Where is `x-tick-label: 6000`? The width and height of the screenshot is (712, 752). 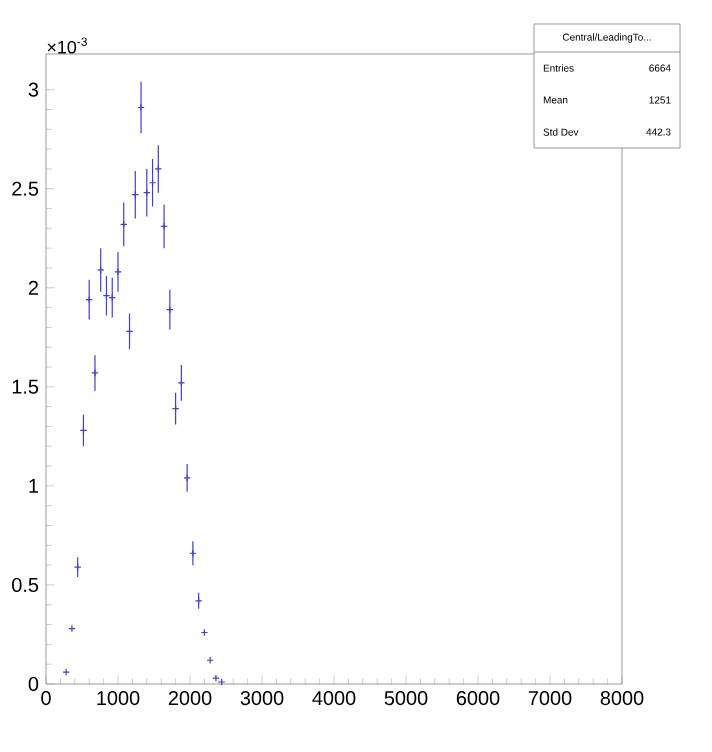
x-tick-label: 6000 is located at coordinates (478, 698).